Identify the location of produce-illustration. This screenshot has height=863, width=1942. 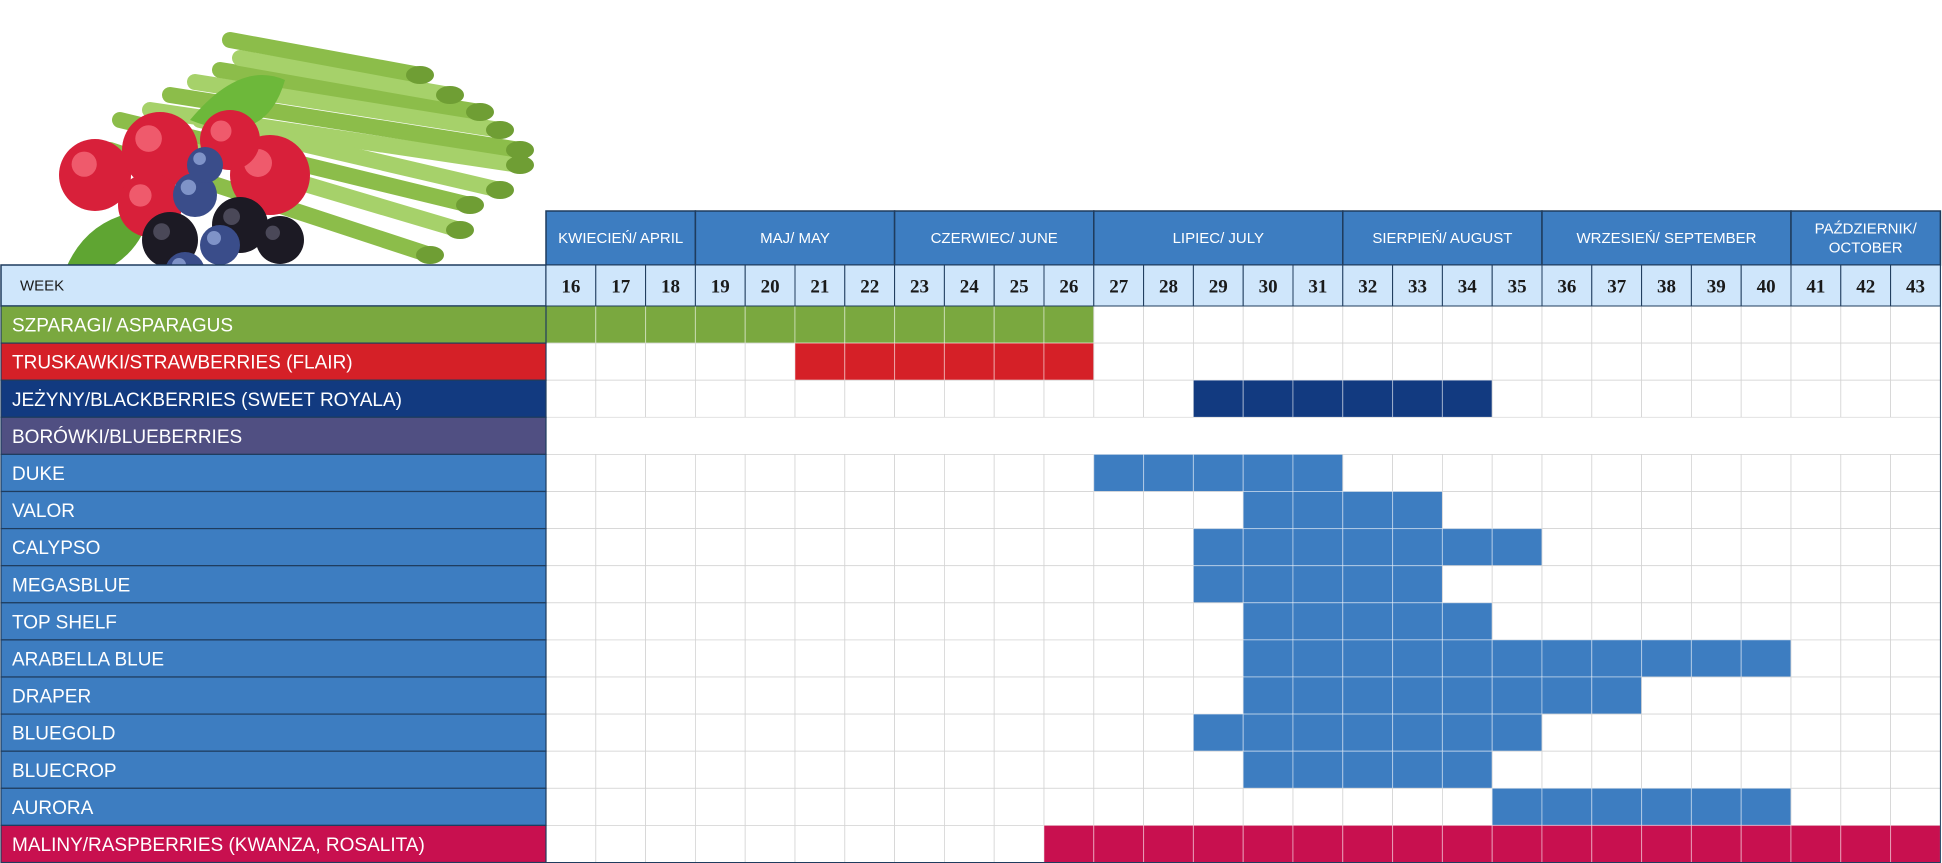
(296, 162).